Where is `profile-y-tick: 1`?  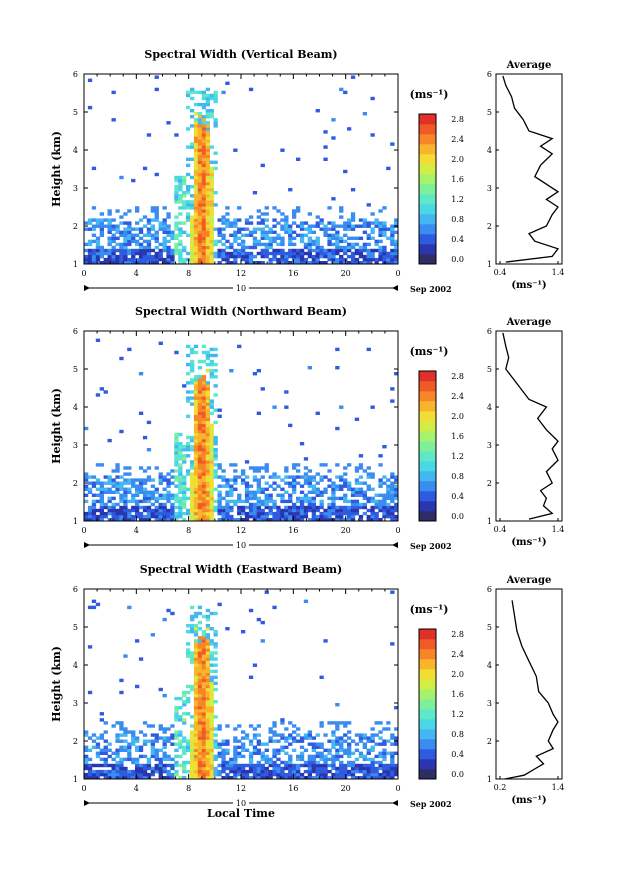 profile-y-tick: 1 is located at coordinates (489, 521).